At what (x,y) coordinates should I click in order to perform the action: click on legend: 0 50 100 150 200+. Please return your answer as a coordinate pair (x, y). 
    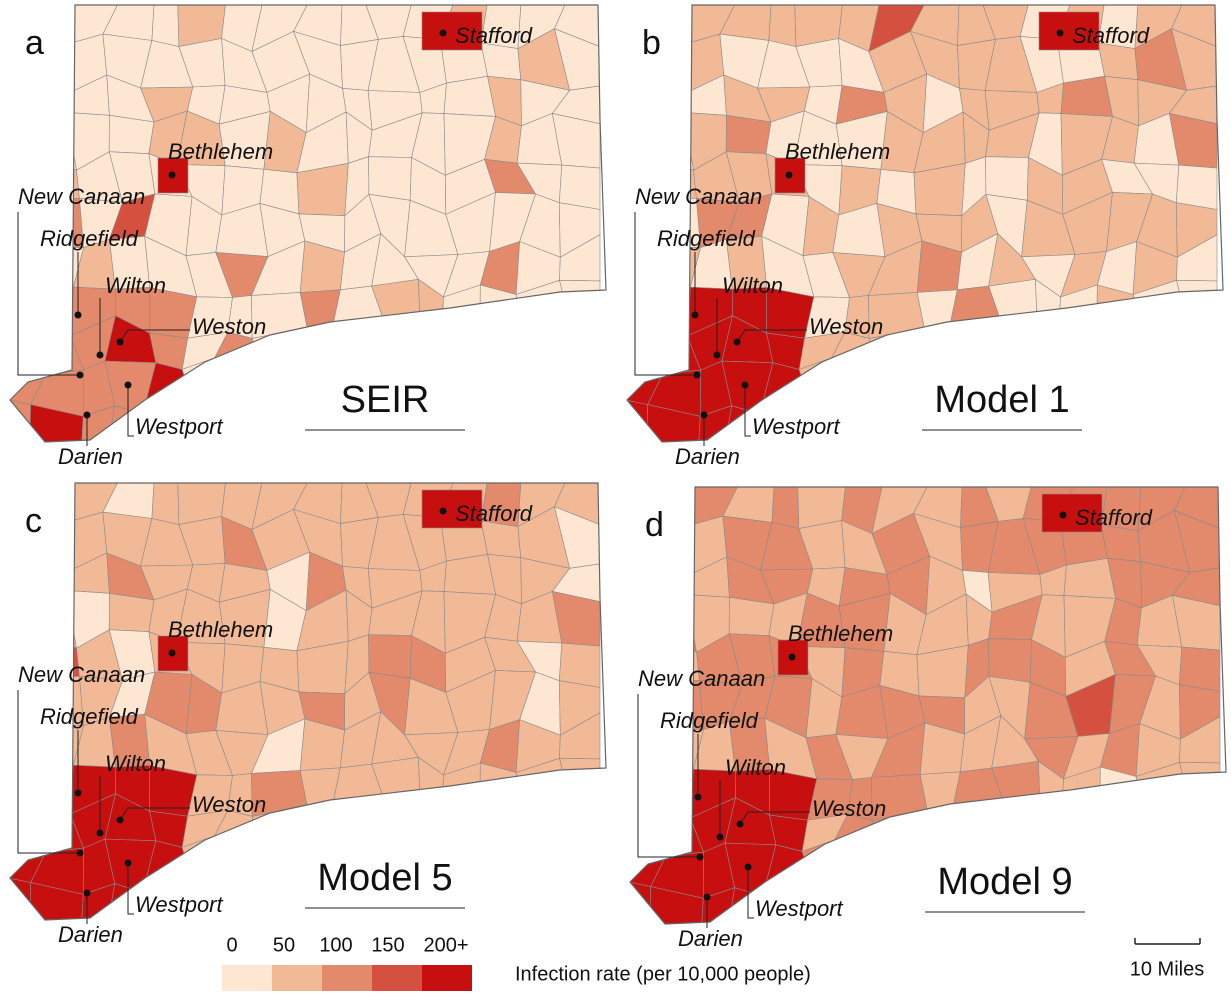
    Looking at the image, I should click on (347, 962).